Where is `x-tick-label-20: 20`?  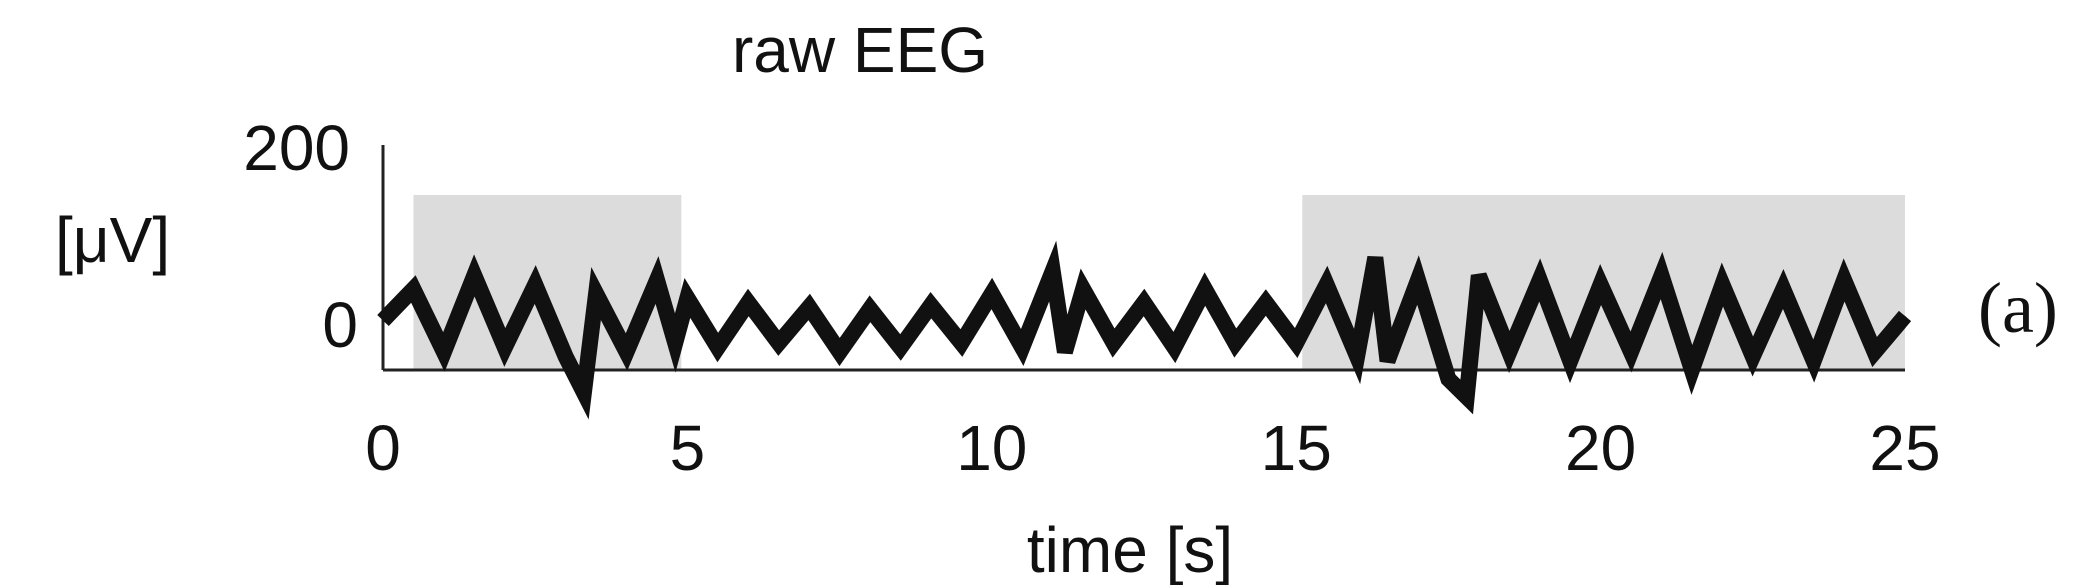
x-tick-label-20: 20 is located at coordinates (1600, 448).